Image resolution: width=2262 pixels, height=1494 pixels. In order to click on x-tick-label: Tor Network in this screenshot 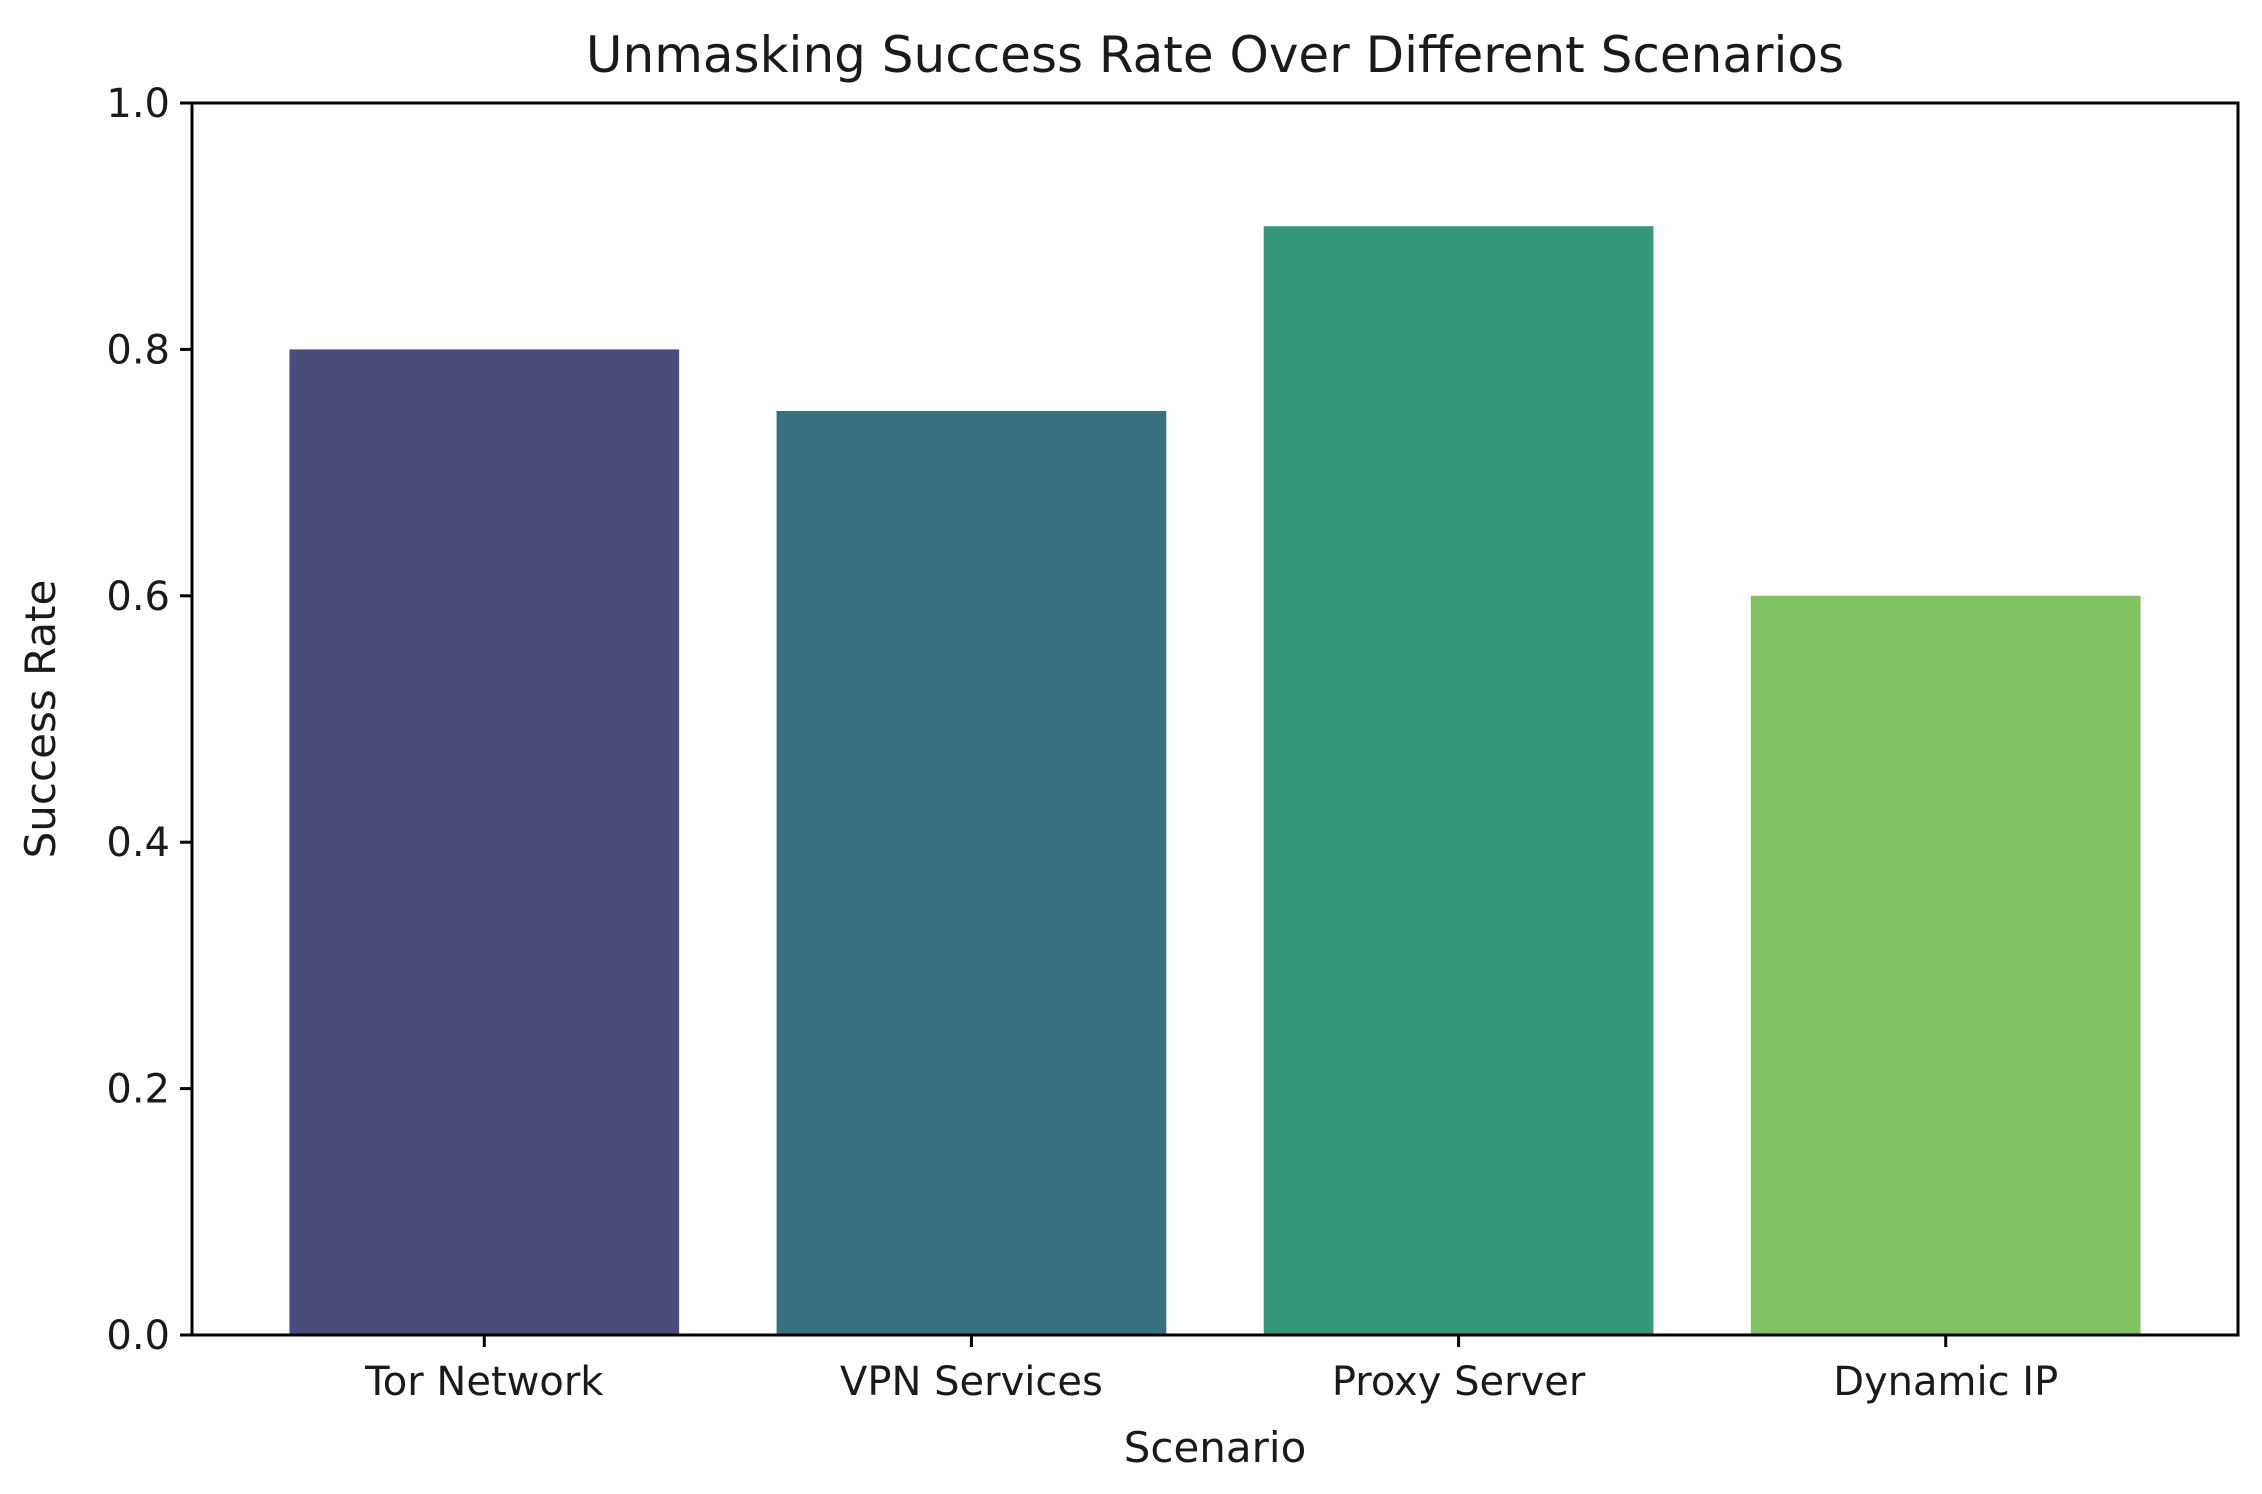, I will do `click(484, 1382)`.